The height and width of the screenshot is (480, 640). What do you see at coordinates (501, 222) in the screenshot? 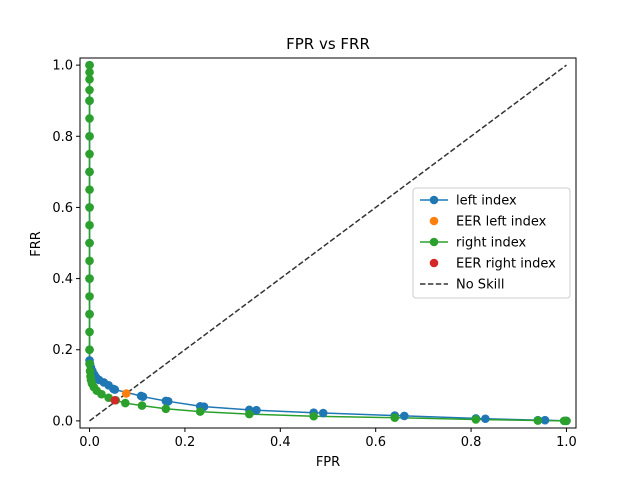
I see `legend-label-eer-left-index: EER left index` at bounding box center [501, 222].